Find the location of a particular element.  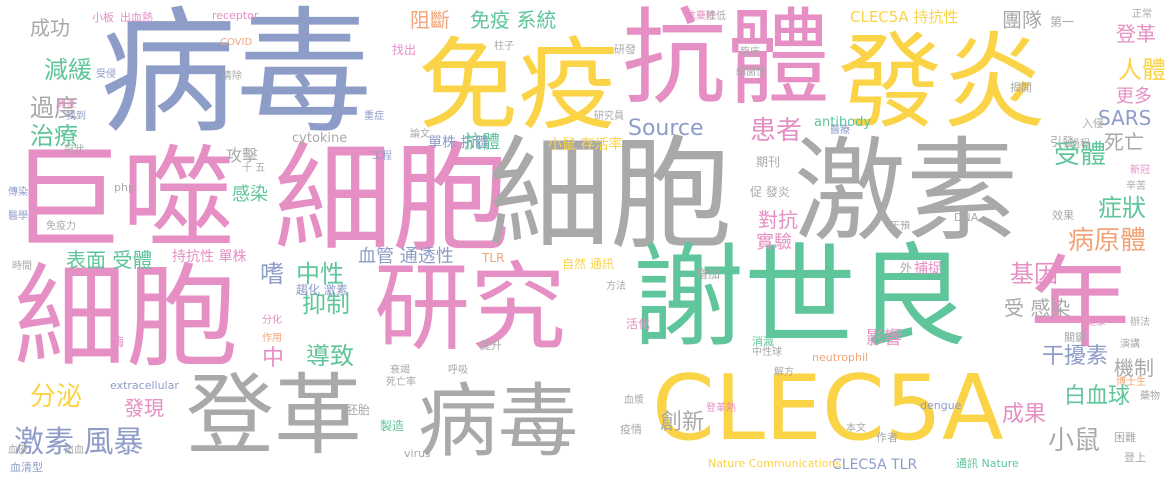

word-yanjiu: 研究 is located at coordinates (470, 308).